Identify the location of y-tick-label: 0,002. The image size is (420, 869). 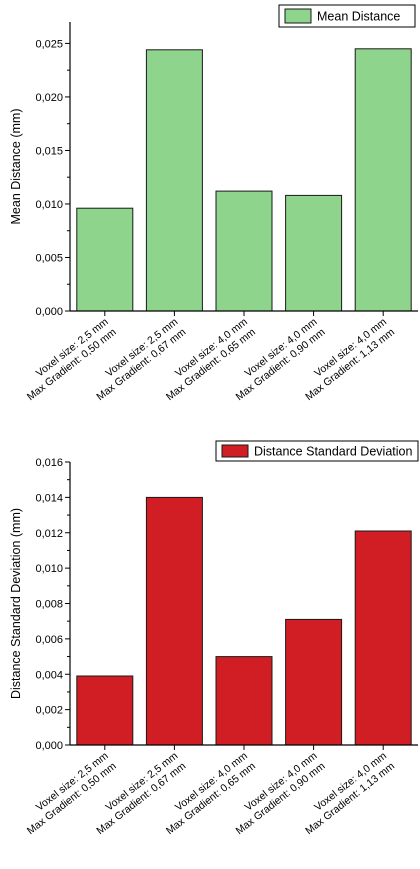
(49, 711).